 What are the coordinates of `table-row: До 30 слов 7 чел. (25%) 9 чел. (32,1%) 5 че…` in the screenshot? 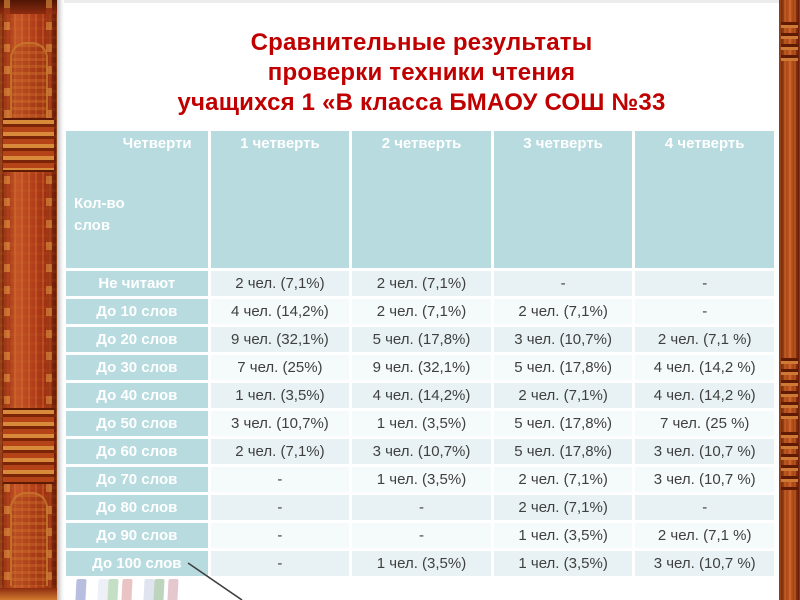 It's located at (420, 367).